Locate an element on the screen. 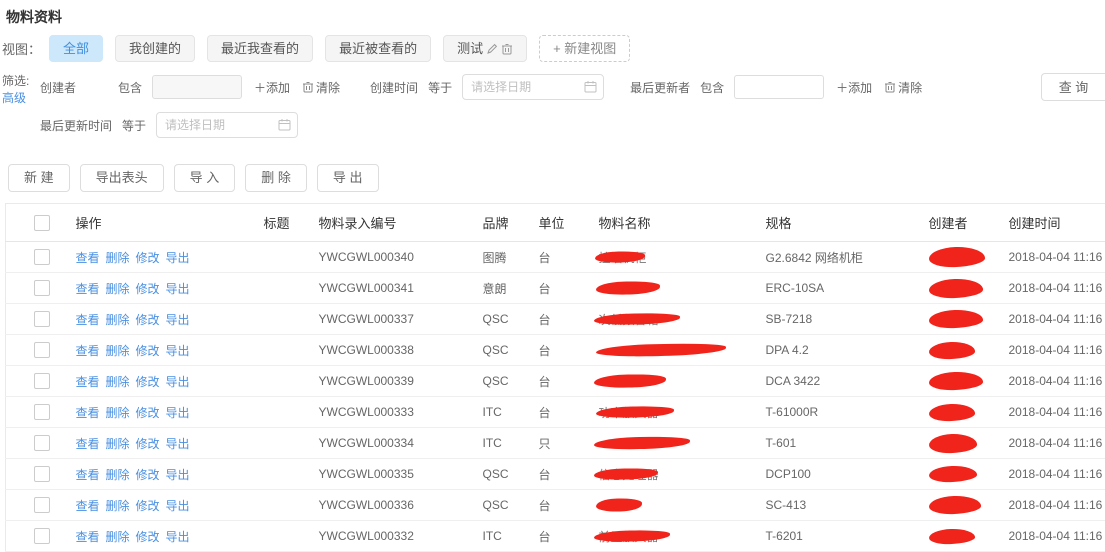  last-update-time-date-input is located at coordinates (227, 125).